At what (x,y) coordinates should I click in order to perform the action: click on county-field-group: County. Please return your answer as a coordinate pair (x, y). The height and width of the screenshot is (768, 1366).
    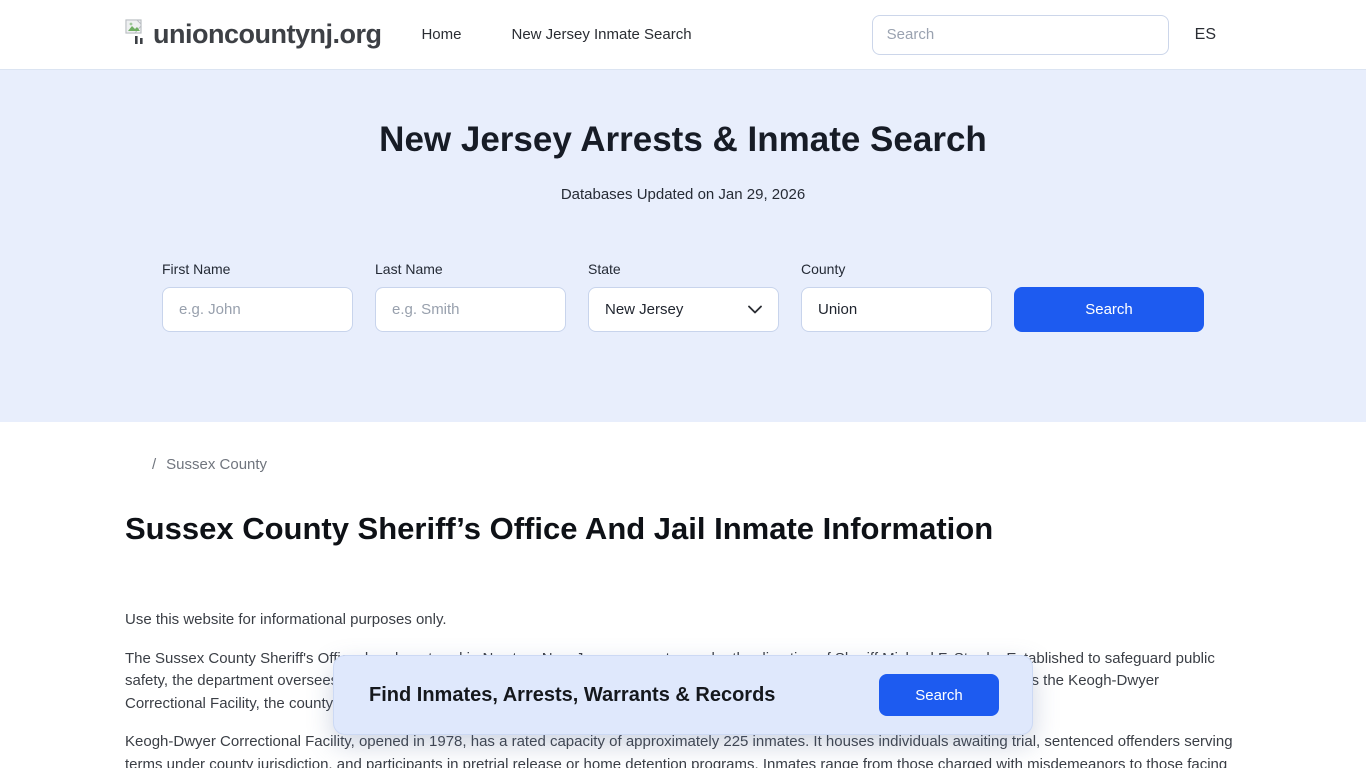
    Looking at the image, I should click on (896, 296).